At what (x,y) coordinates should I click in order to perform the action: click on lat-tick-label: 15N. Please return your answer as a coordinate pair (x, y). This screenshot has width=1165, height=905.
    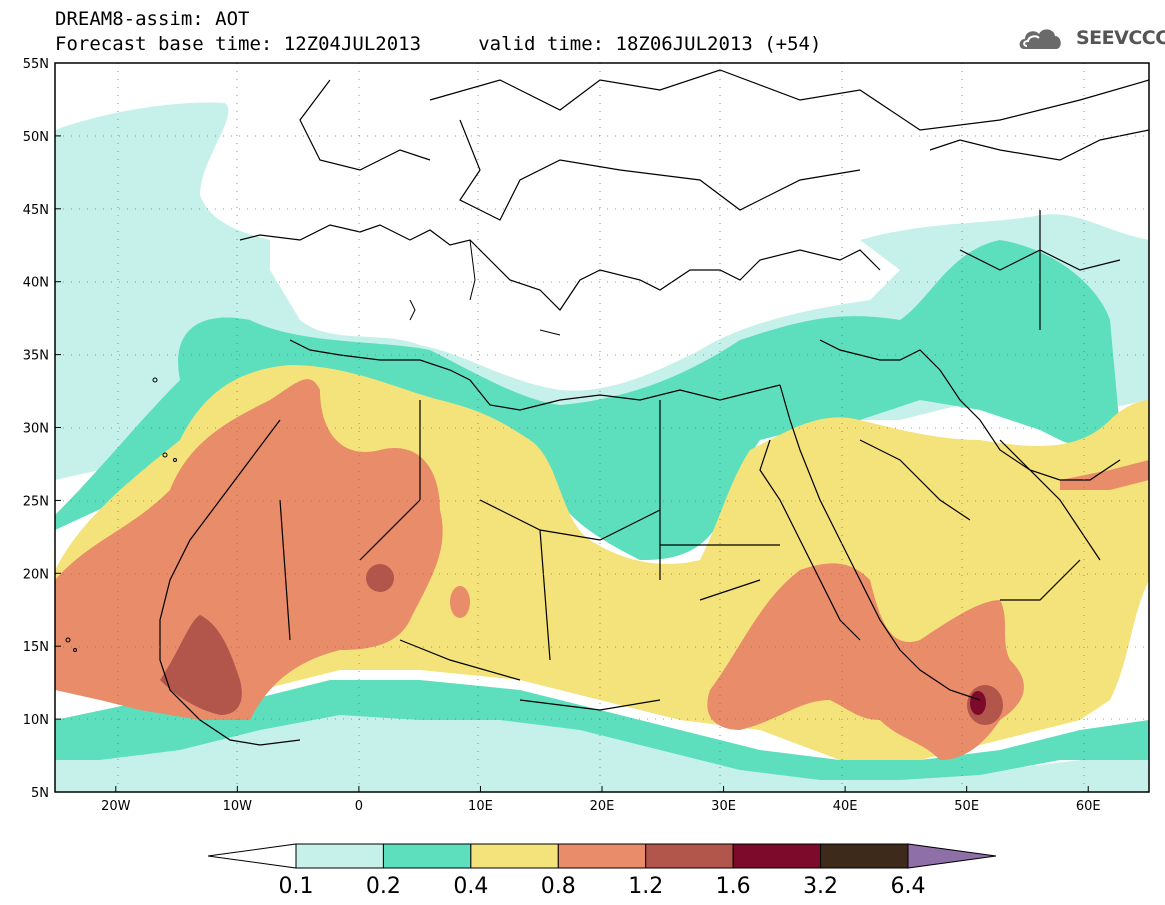
    Looking at the image, I should click on (36, 647).